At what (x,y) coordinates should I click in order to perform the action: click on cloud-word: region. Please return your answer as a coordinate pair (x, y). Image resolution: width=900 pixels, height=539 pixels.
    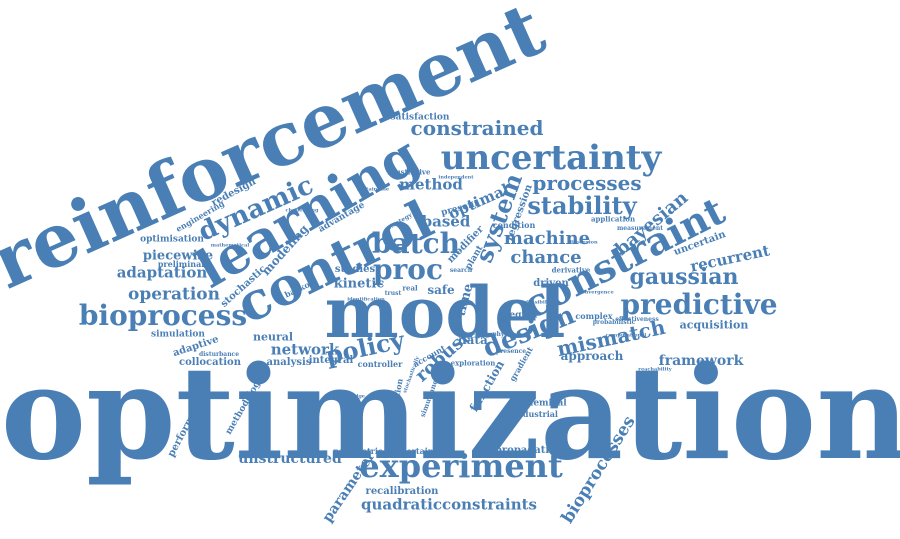
    Looking at the image, I should click on (521, 315).